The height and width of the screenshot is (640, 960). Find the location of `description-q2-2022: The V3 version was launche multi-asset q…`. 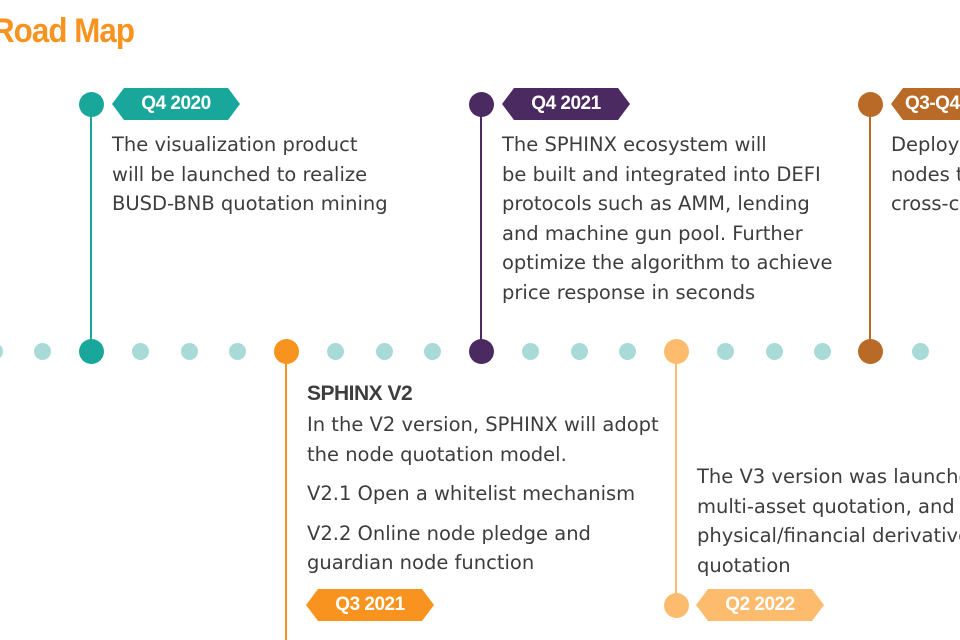

description-q2-2022: The V3 version was launche multi-asset q… is located at coordinates (828, 521).